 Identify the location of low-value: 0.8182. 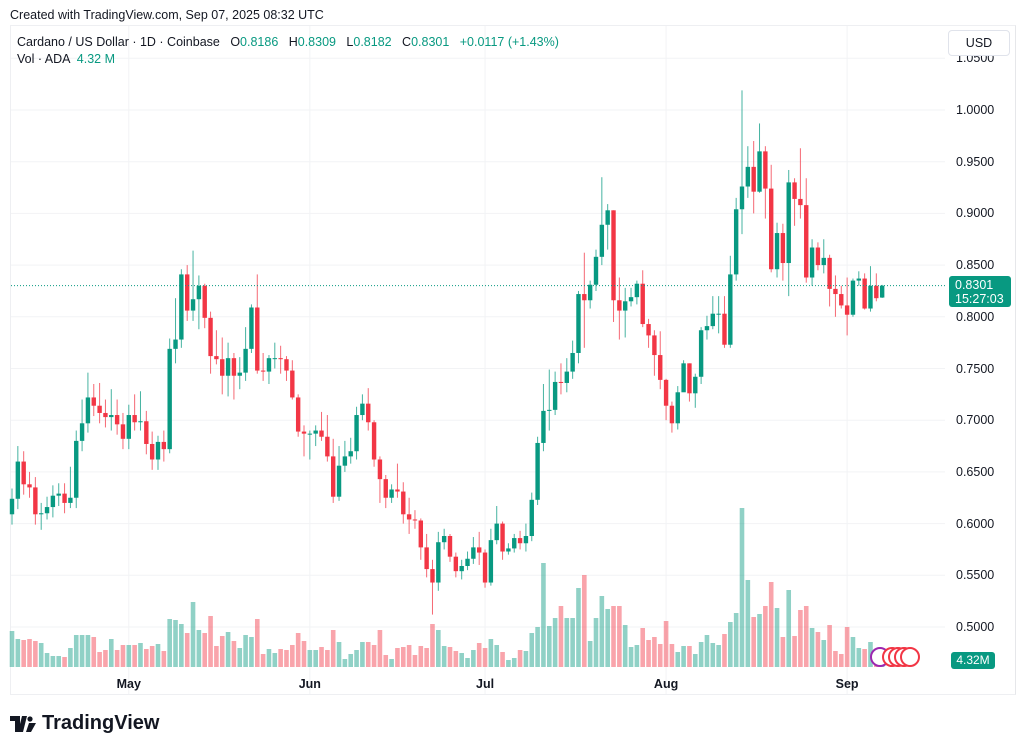
(372, 42).